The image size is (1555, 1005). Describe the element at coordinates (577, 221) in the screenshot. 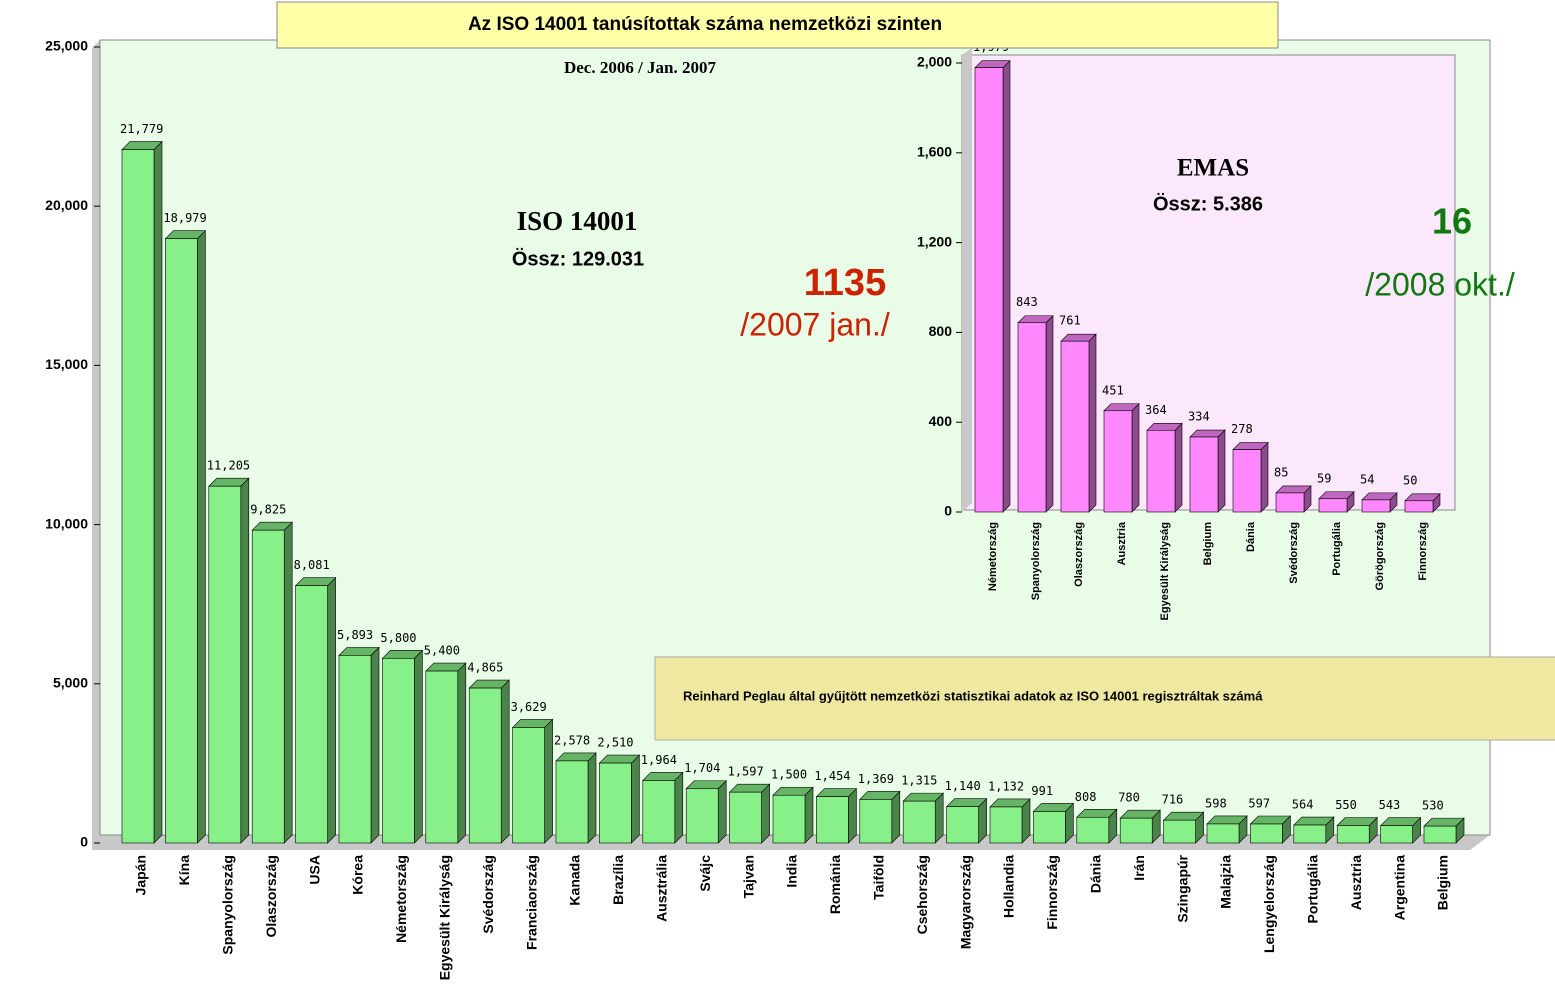

I see `series-label: ISO 14001` at that location.